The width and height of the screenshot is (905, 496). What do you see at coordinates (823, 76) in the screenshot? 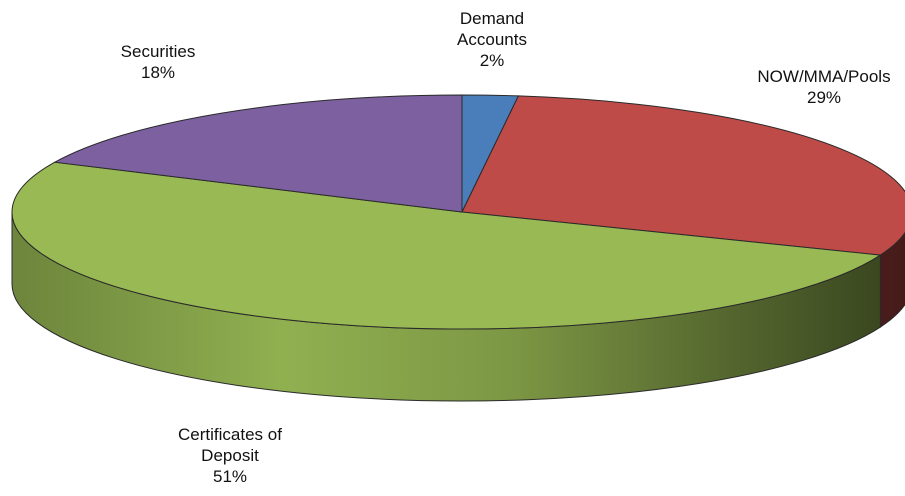
I see `pie-category-label: NOW/MMA/Pools` at bounding box center [823, 76].